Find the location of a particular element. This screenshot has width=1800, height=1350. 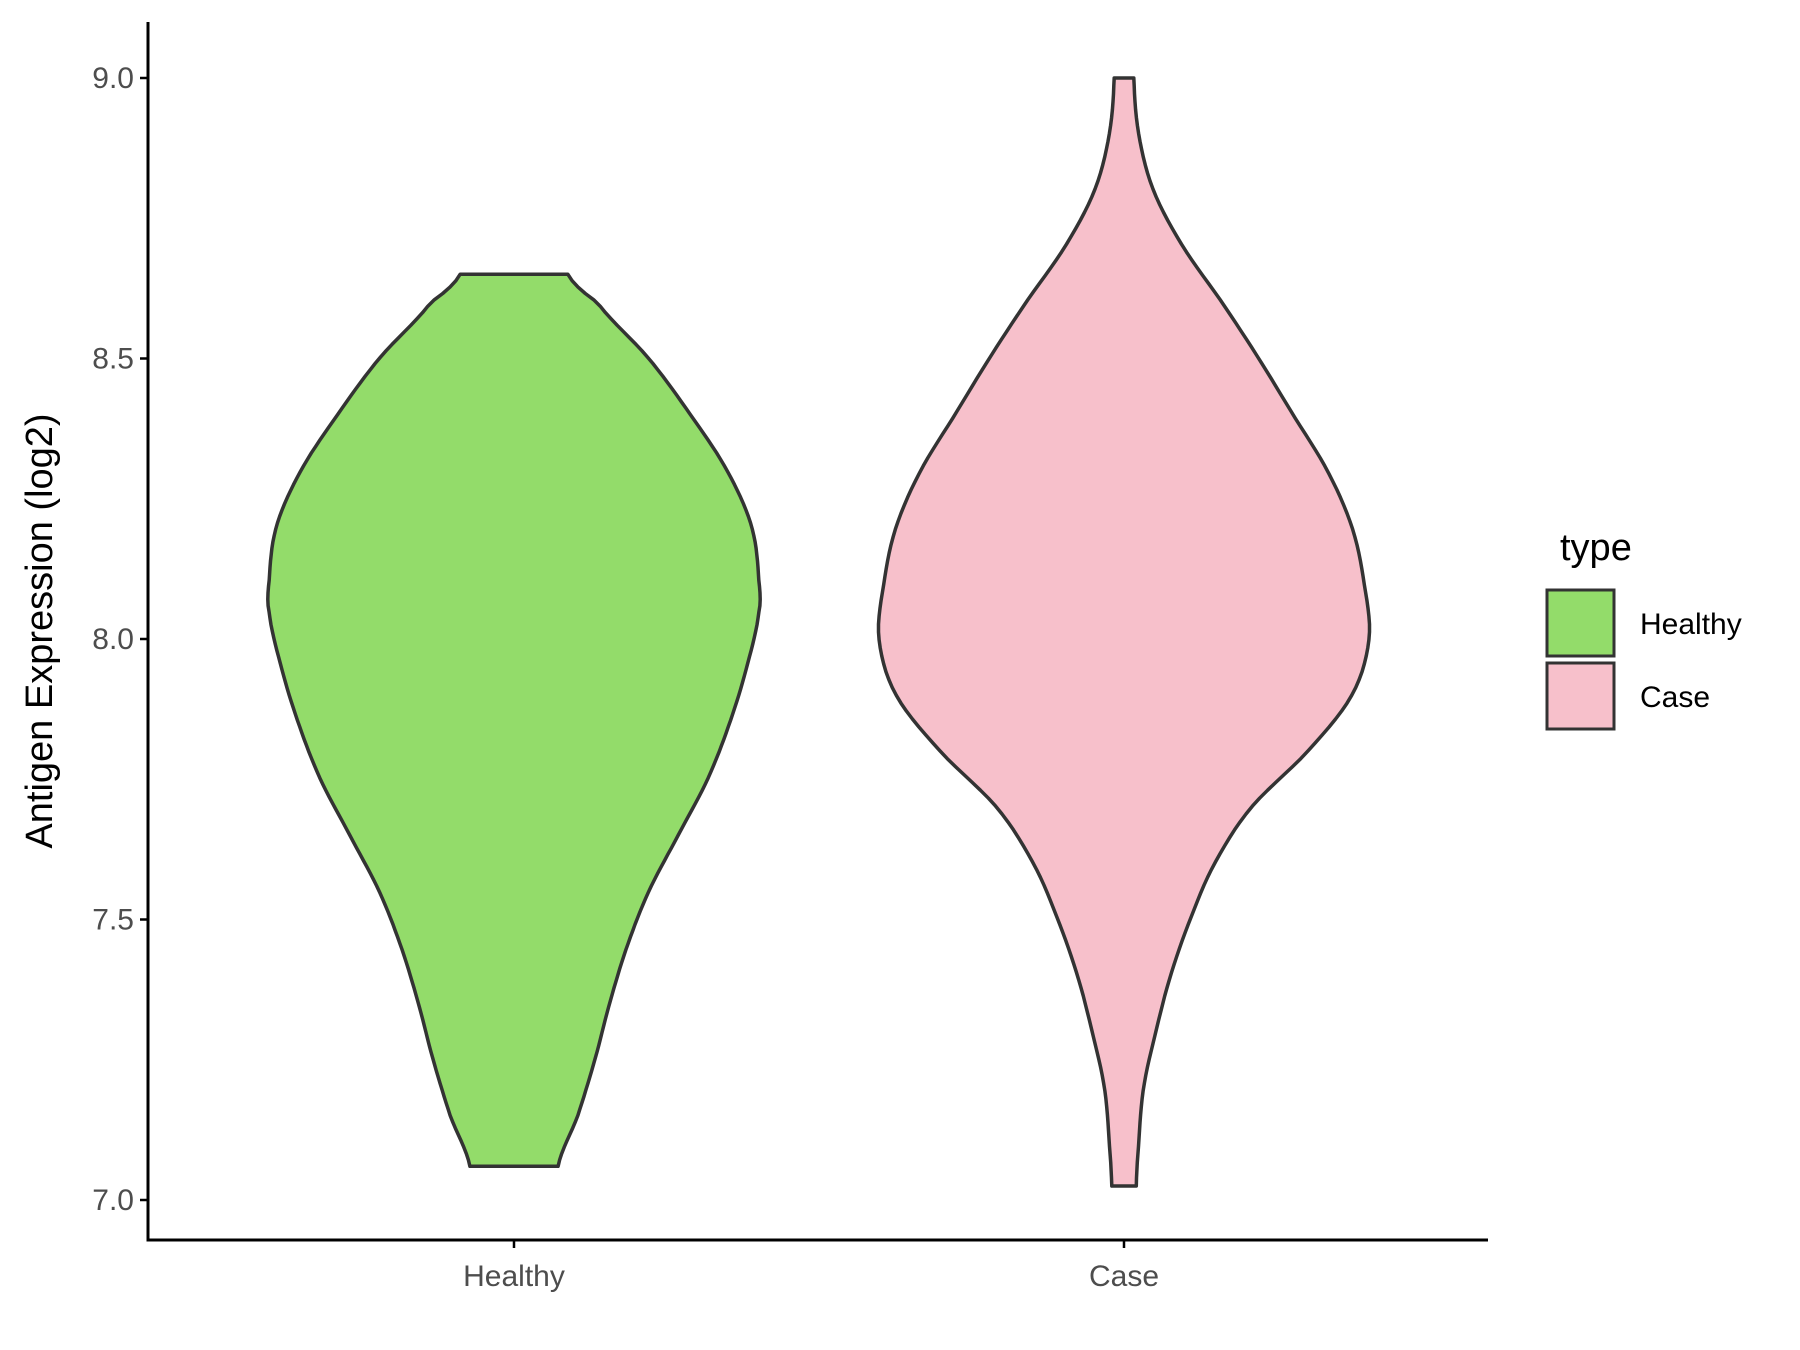

x-tick-label: Healthy is located at coordinates (514, 1276).